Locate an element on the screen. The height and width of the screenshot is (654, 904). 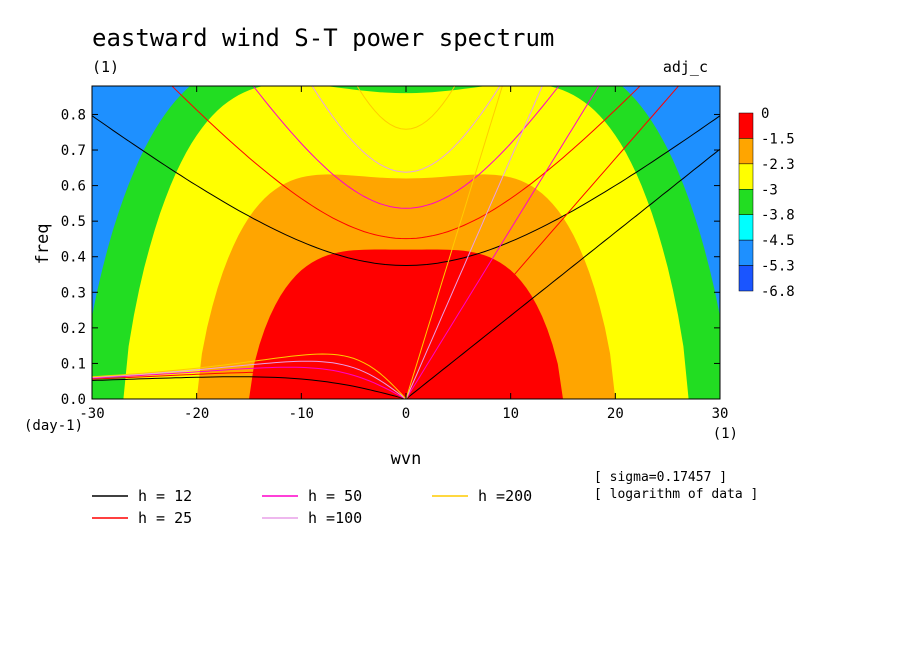
logarithm-note: [ logarithm of data ] is located at coordinates (676, 494).